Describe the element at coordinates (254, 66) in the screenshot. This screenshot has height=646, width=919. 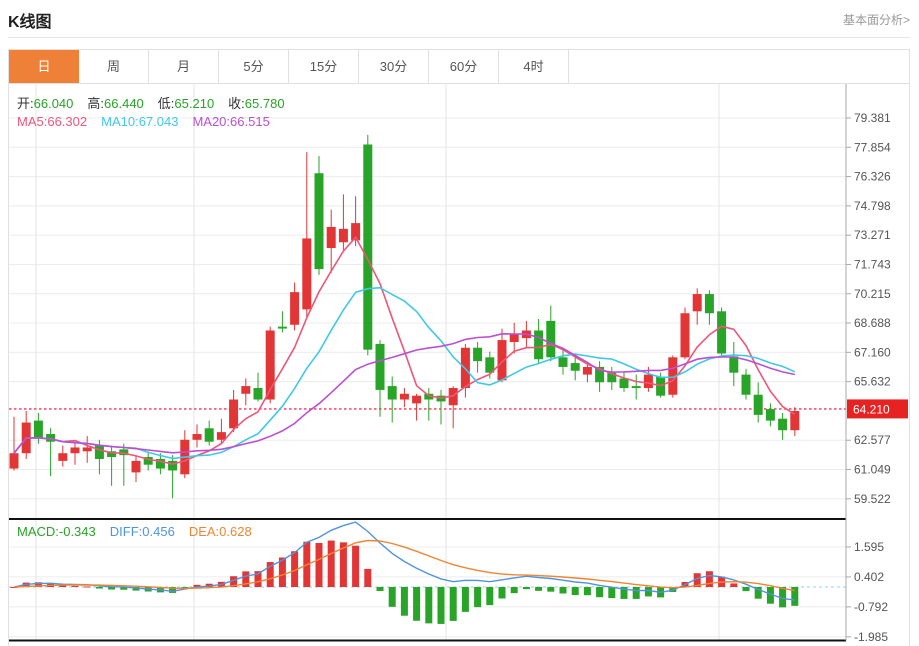
I see `tab-4: 5分` at that location.